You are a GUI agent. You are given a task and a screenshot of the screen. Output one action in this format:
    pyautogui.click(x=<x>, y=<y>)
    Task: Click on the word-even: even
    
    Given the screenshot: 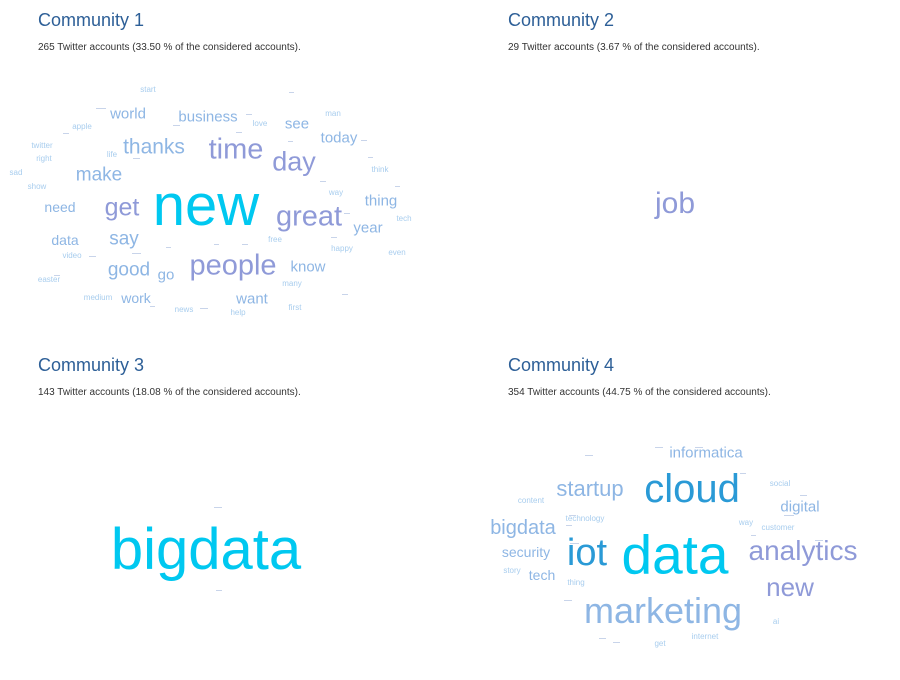 What is the action you would take?
    pyautogui.click(x=397, y=252)
    